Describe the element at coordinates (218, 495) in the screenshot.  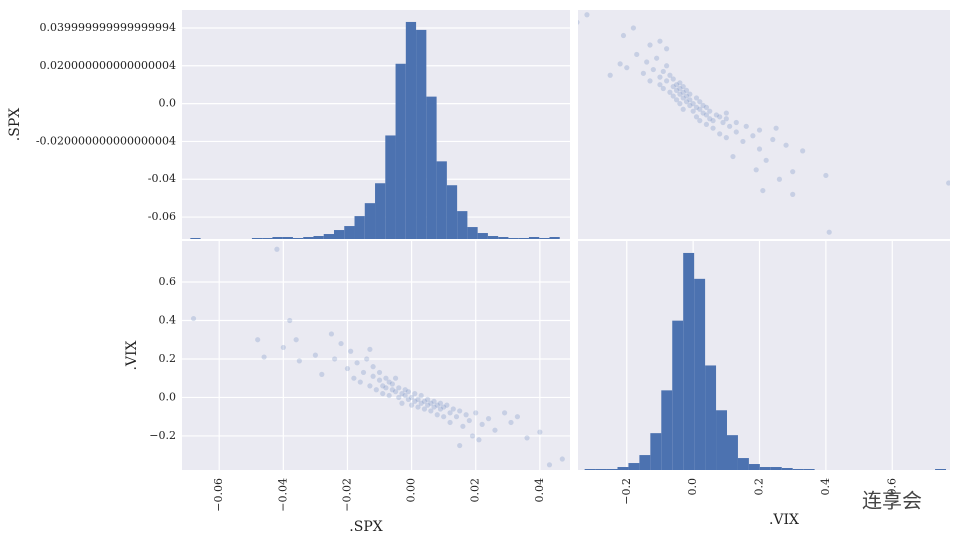
I see `x-tick-label: −0.06` at that location.